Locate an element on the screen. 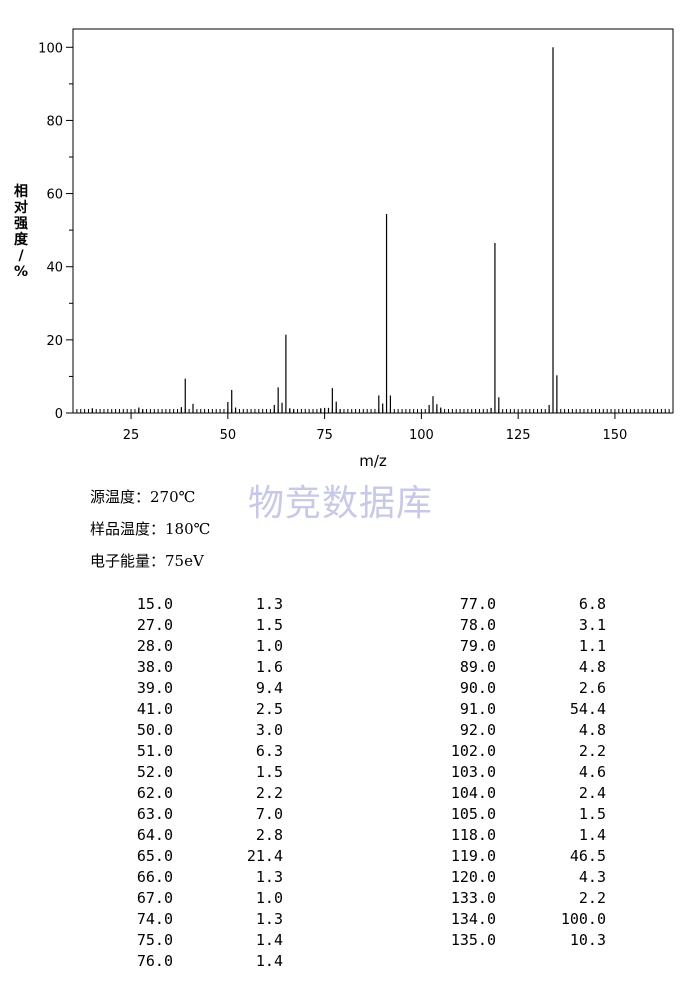  intensity-value: 4.6 is located at coordinates (592, 772).